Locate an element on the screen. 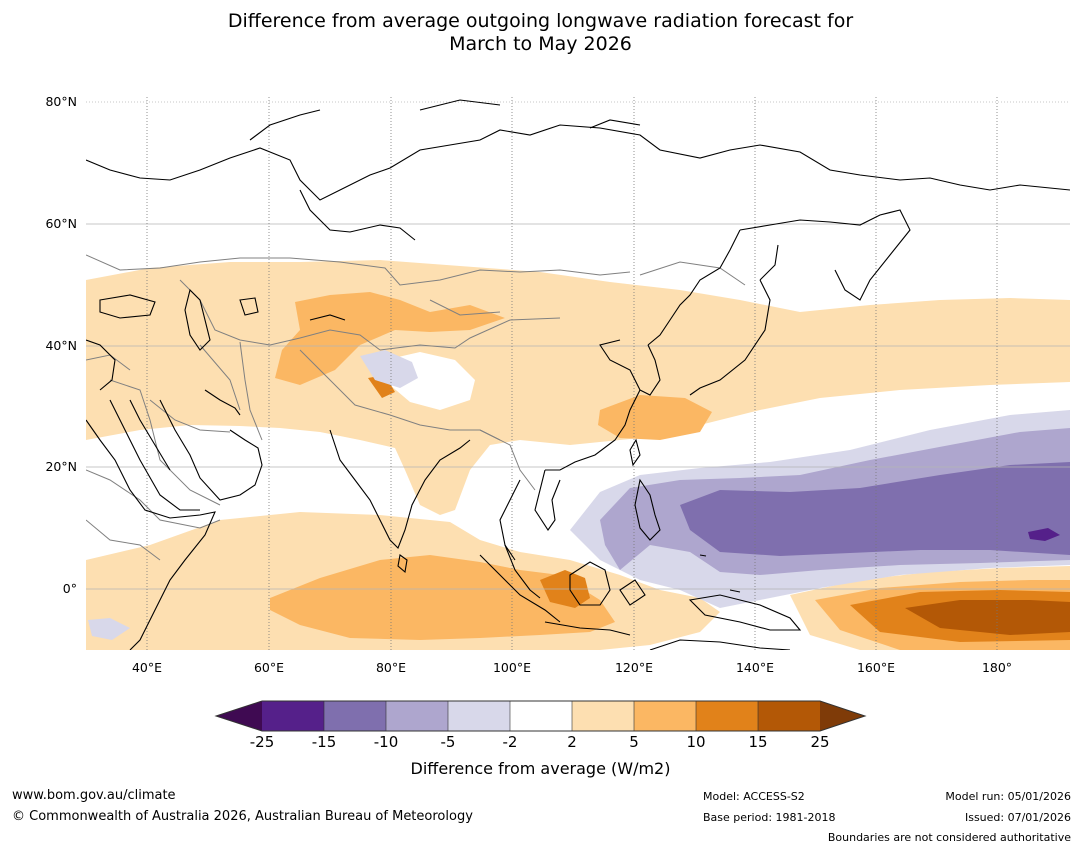  colorbar-tick: -10 is located at coordinates (386, 742).